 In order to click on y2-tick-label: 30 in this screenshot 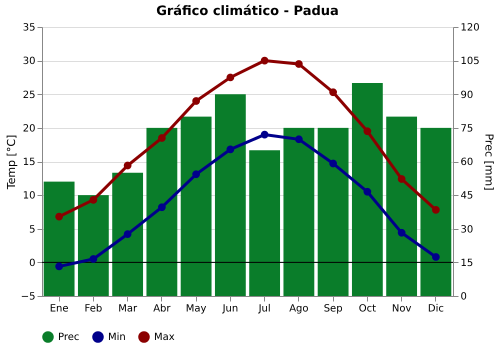, I will do `click(467, 230)`.